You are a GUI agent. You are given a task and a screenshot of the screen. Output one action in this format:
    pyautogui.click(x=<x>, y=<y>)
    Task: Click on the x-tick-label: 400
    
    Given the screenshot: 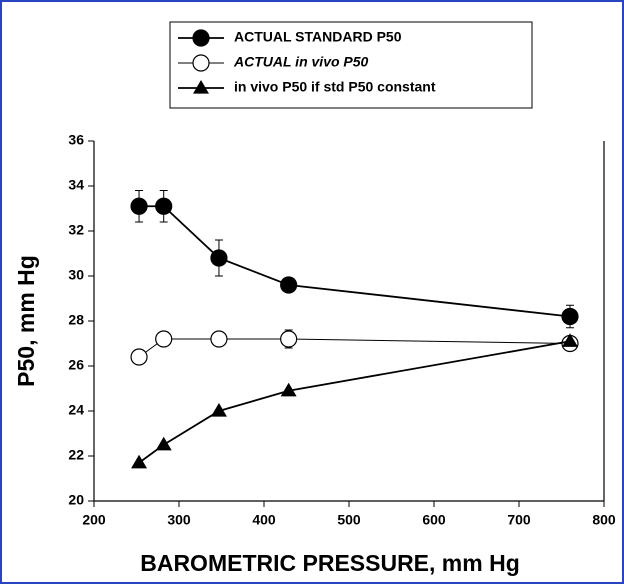 What is the action you would take?
    pyautogui.click(x=264, y=520)
    